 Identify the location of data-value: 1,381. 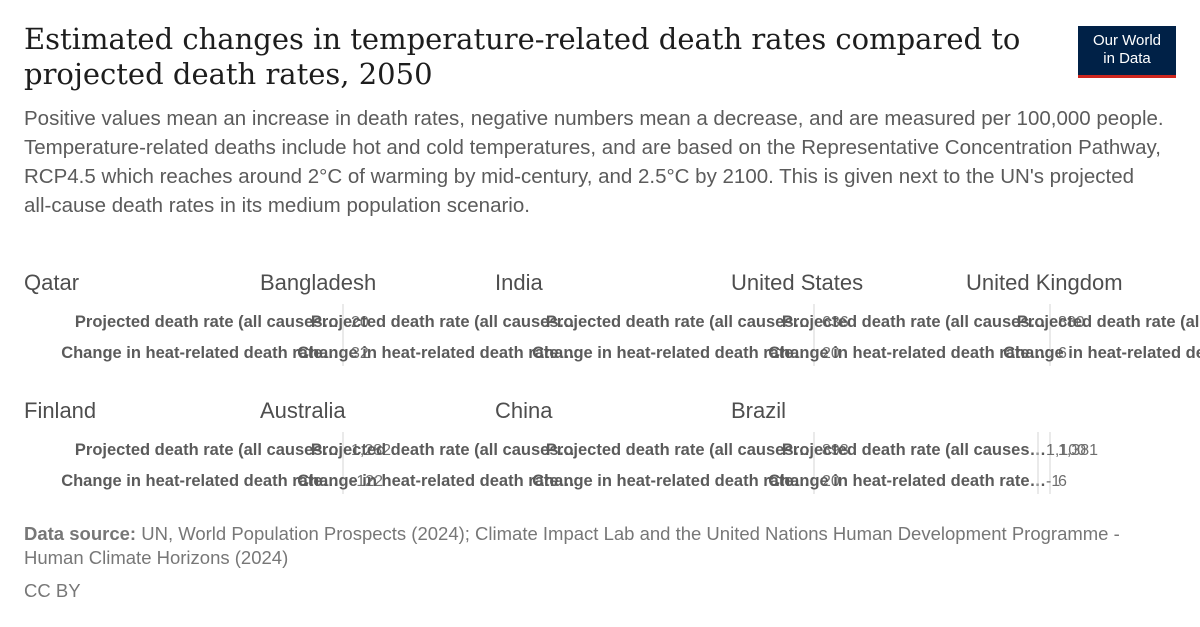
(1078, 450).